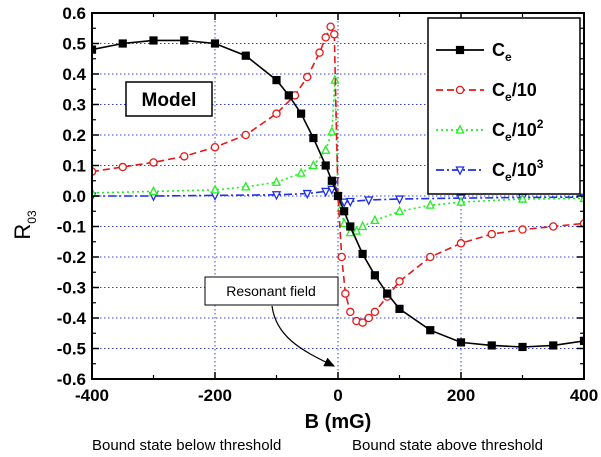  What do you see at coordinates (303, 336) in the screenshot?
I see `resonant-field-arrow` at bounding box center [303, 336].